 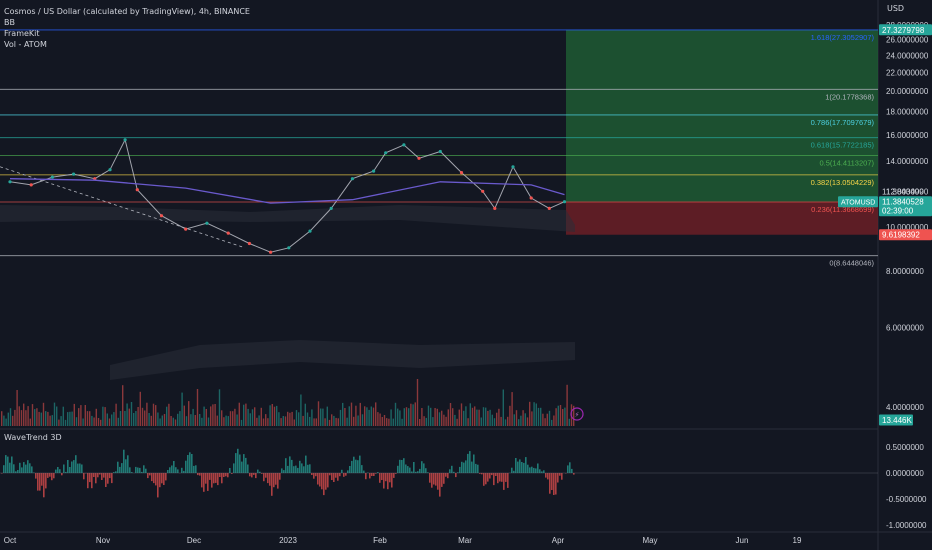 What do you see at coordinates (9, 22) in the screenshot?
I see `indicator-bb: BB` at bounding box center [9, 22].